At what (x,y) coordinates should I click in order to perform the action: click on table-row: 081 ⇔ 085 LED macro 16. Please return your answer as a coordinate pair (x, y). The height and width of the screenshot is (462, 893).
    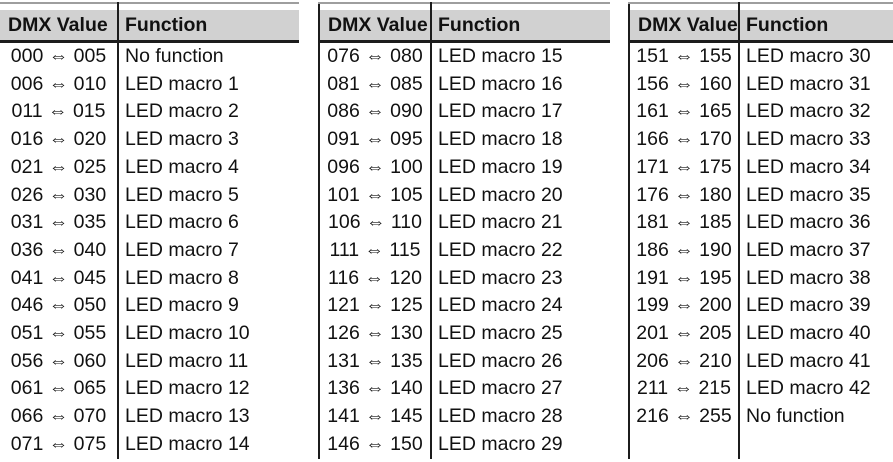
    Looking at the image, I should click on (464, 84).